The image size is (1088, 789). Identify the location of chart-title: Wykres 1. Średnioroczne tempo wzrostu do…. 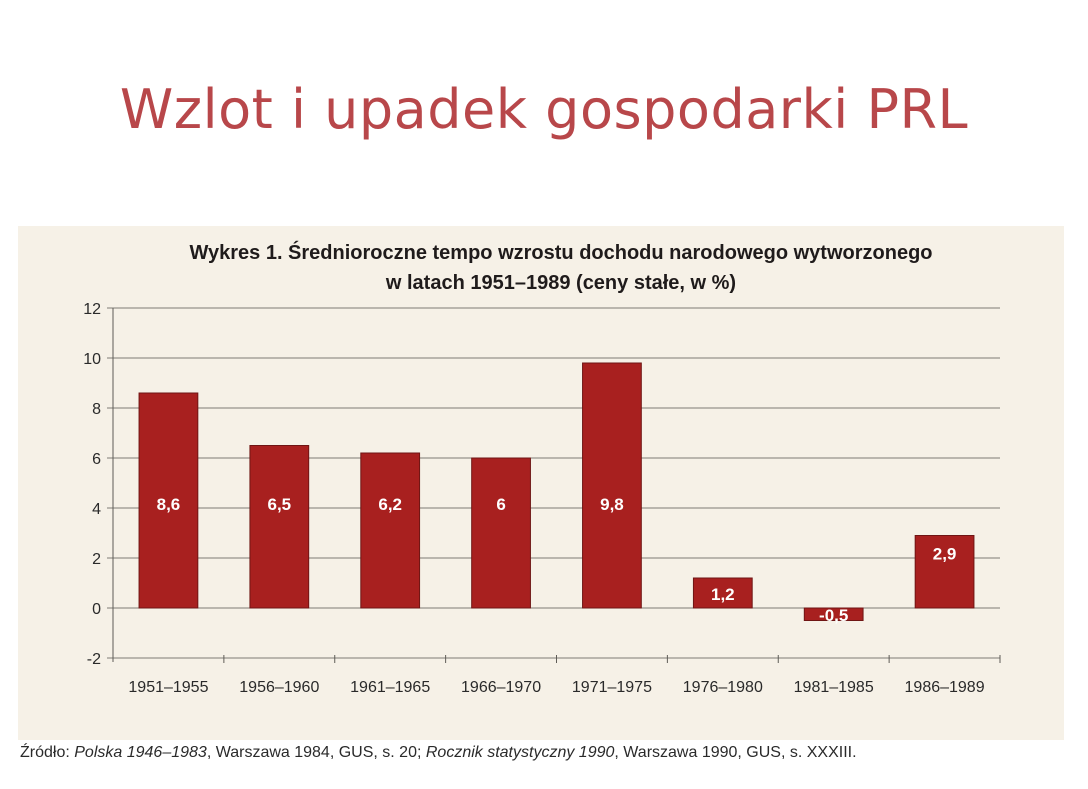
(561, 253).